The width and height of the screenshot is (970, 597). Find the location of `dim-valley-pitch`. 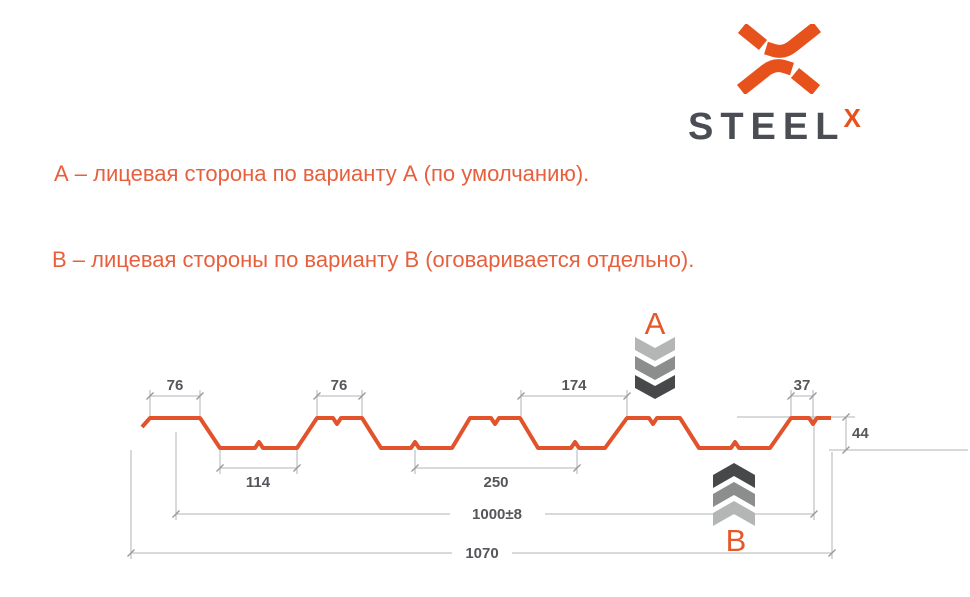

dim-valley-pitch is located at coordinates (496, 462).